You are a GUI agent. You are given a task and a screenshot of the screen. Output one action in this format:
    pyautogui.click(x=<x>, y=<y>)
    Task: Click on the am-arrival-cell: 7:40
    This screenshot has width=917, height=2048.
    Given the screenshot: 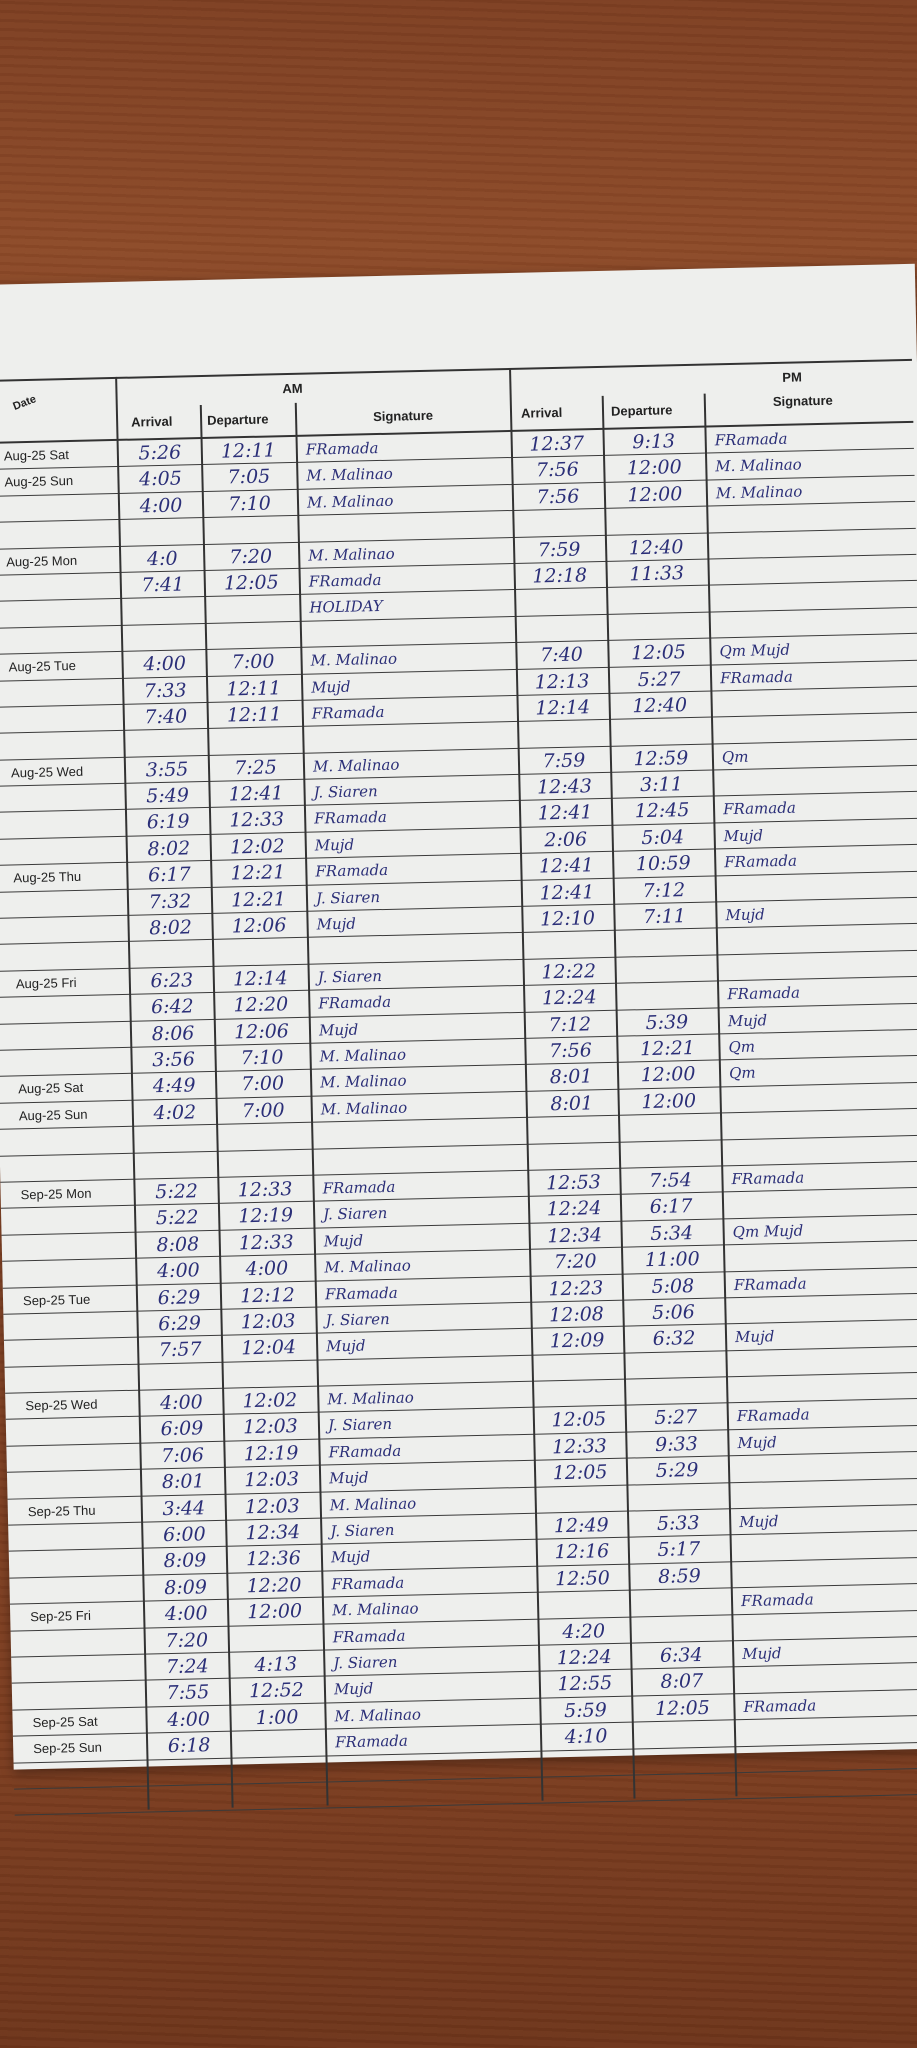 What is the action you would take?
    pyautogui.click(x=166, y=717)
    